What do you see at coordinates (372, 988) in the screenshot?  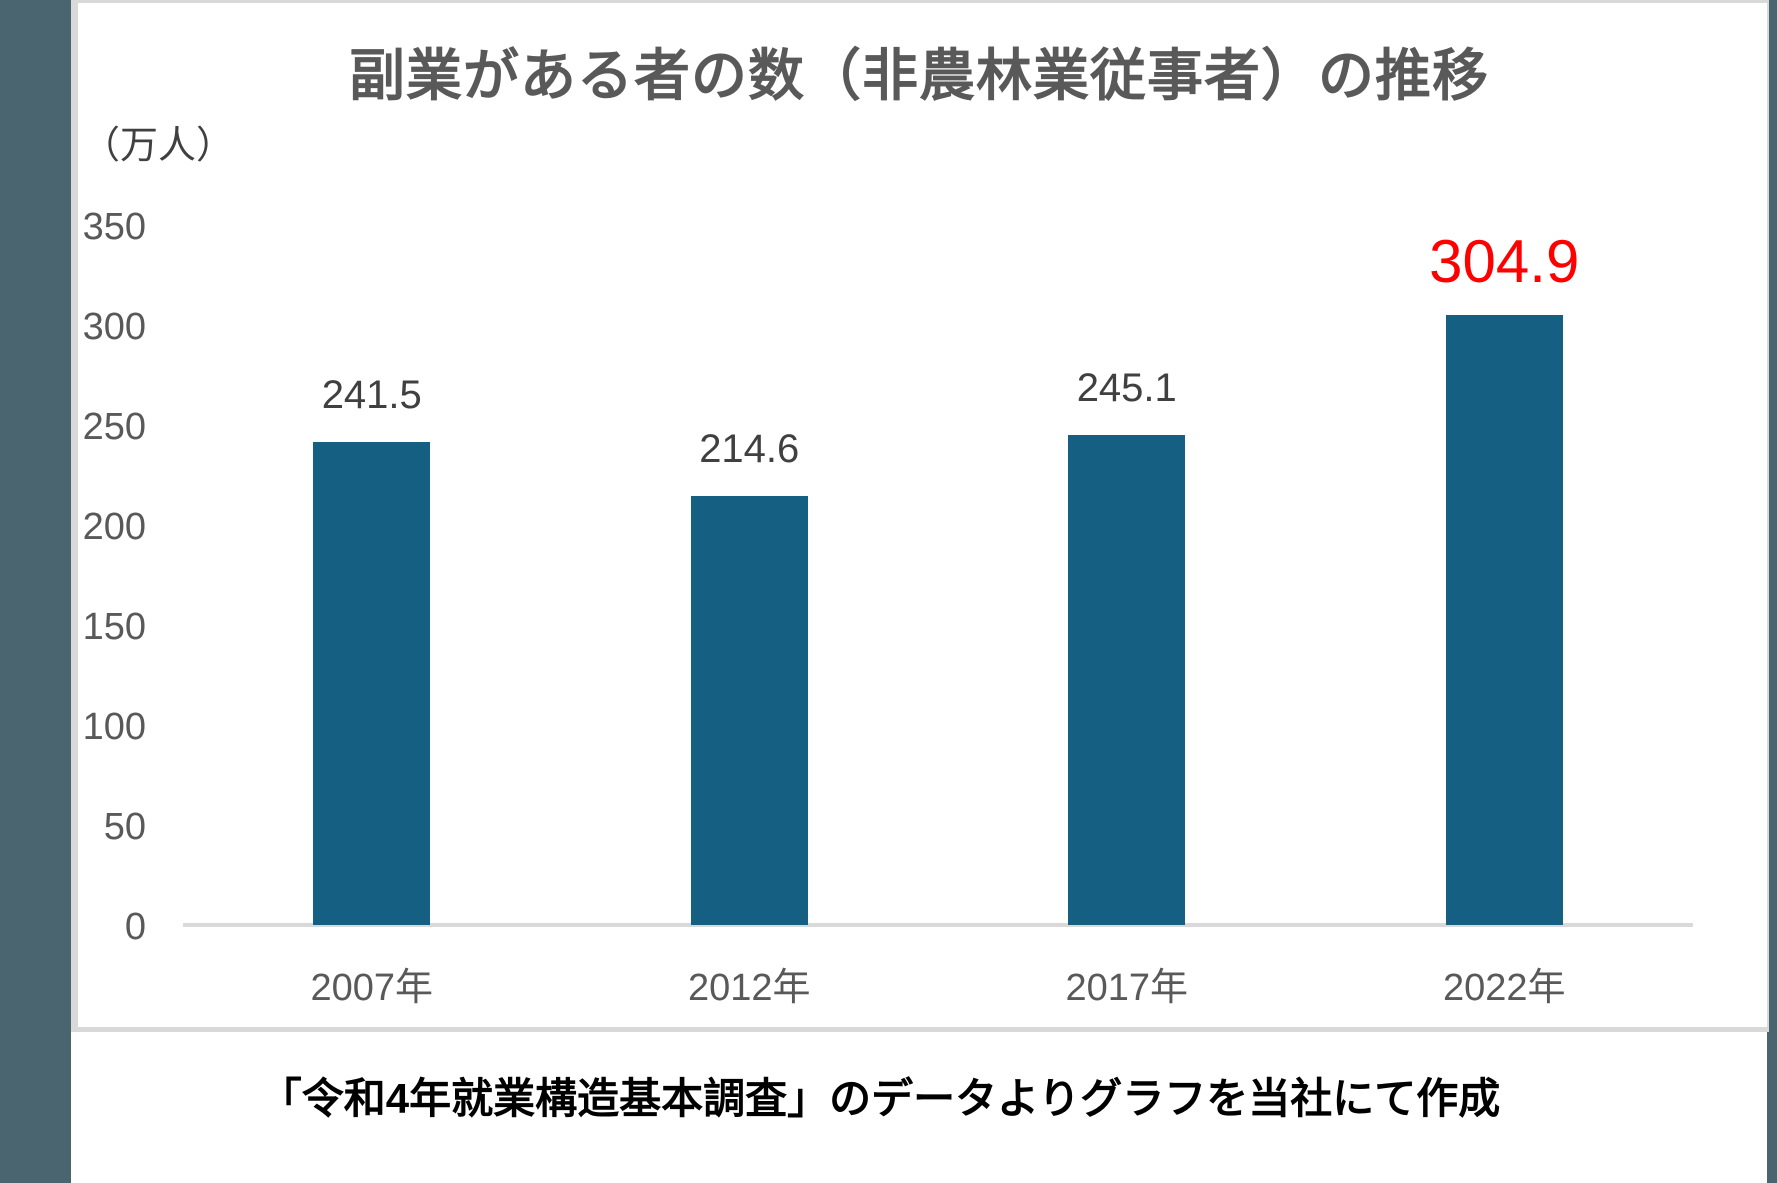 I see `x-tick-label-2007年: 2007年` at bounding box center [372, 988].